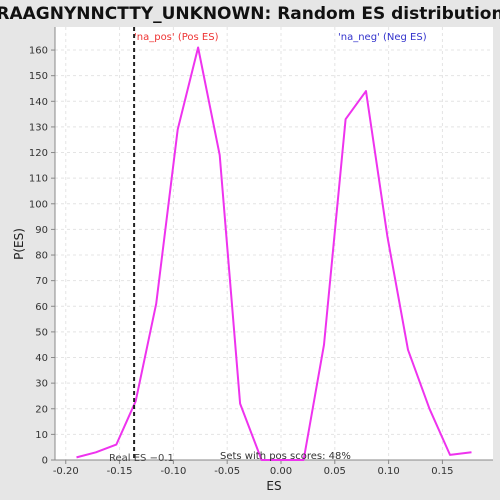 The image size is (500, 500). I want to click on x-tick-label: -0.15, so click(120, 471).